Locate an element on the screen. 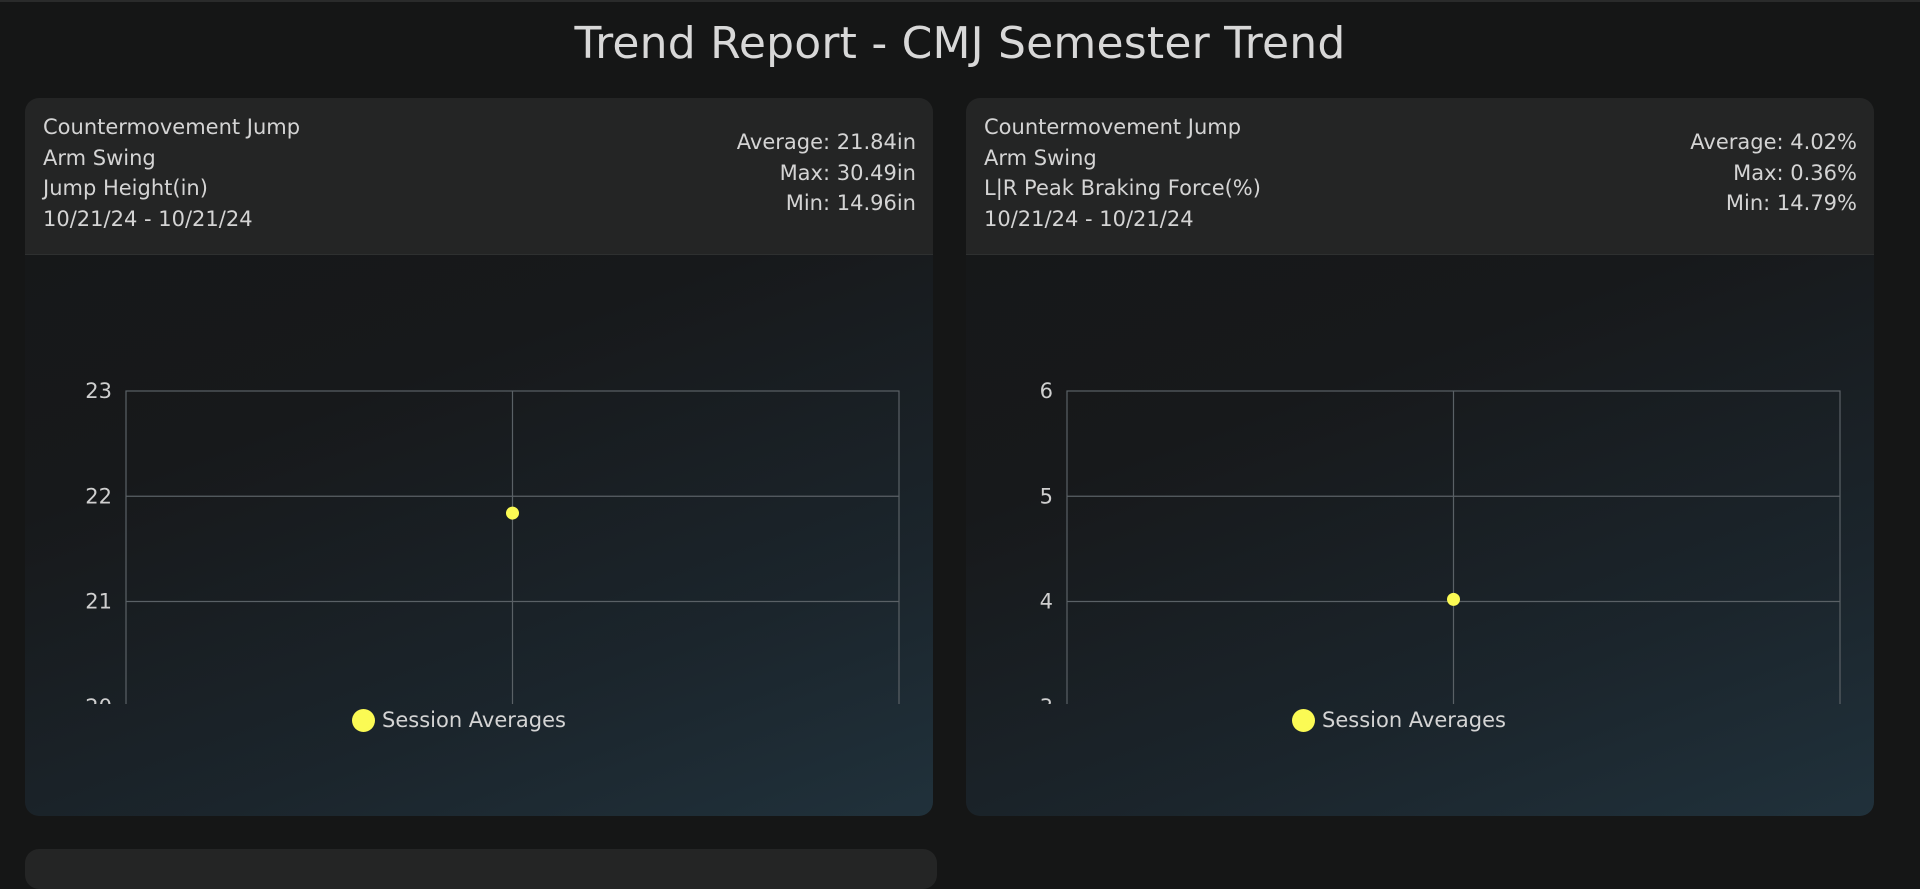 Image resolution: width=1920 pixels, height=889 pixels. card-stats: Average: 4.02% Max: 0.36% Min: 14.79% is located at coordinates (1773, 173).